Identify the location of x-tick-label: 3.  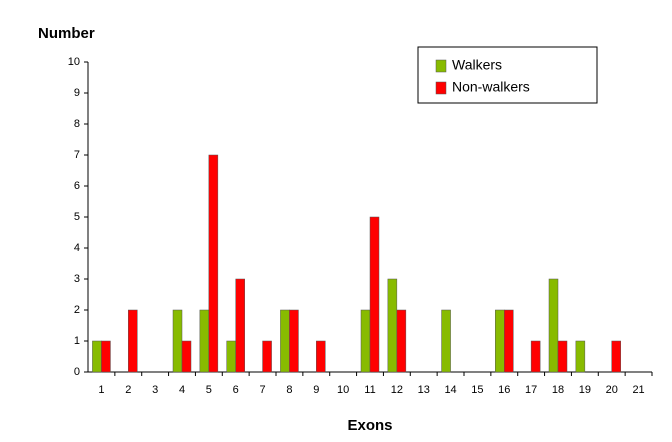
(155, 390).